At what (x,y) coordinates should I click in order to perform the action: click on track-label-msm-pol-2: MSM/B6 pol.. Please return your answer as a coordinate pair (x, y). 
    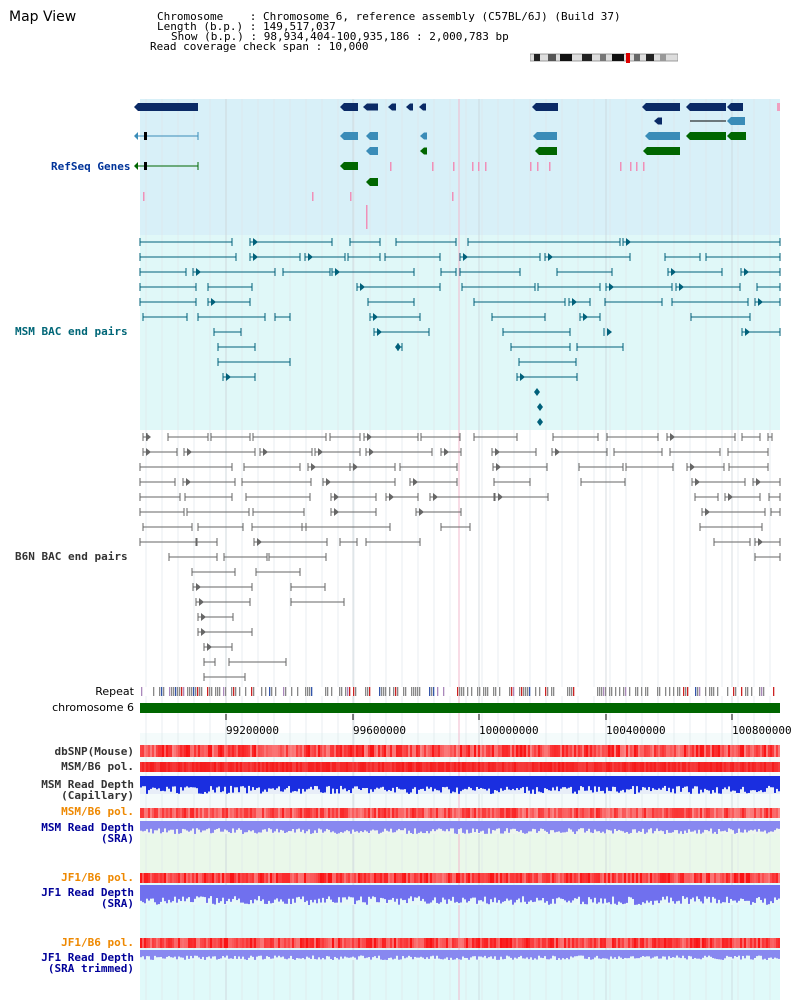
    Looking at the image, I should click on (97, 811).